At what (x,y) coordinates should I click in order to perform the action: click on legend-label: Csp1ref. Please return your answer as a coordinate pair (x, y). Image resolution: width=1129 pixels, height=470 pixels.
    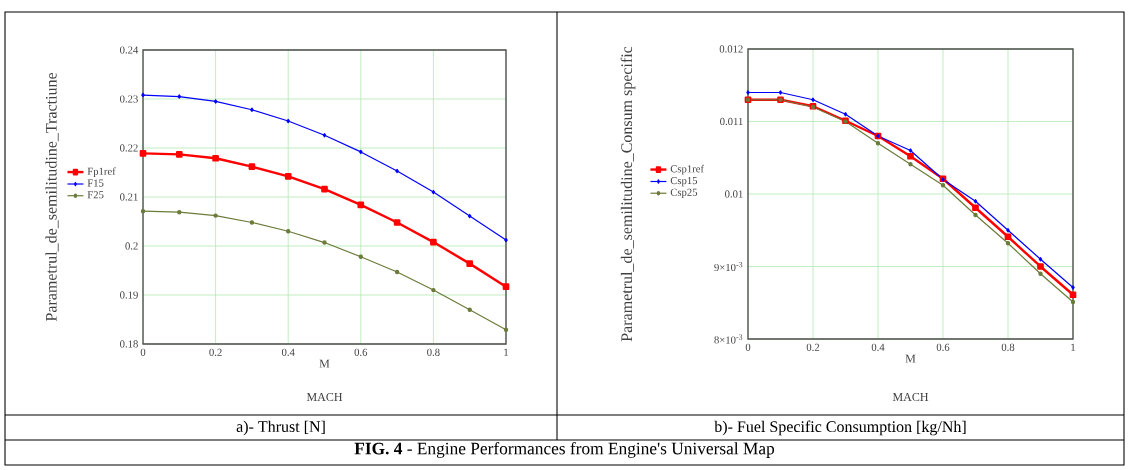
    Looking at the image, I should click on (687, 169).